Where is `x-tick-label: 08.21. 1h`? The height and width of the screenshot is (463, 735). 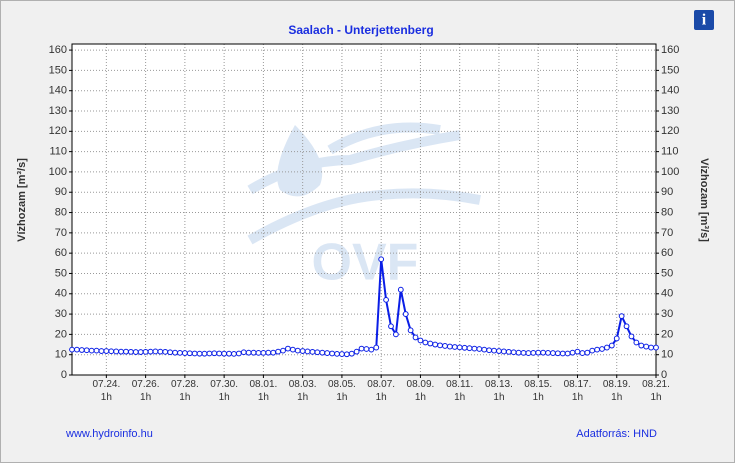
x-tick-label: 08.21. 1h is located at coordinates (656, 391).